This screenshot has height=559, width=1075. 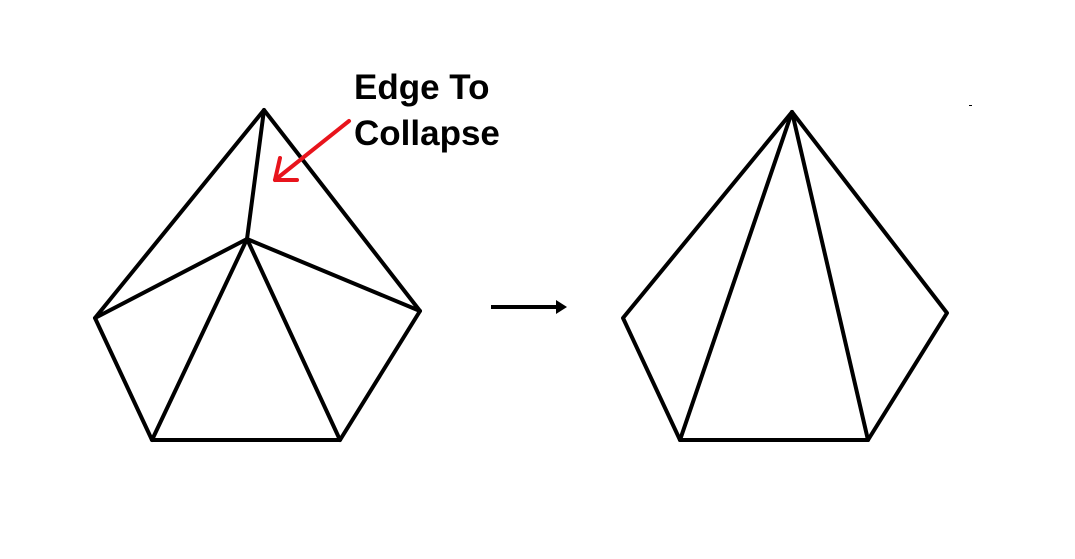 I want to click on right-arrow-icon, so click(x=529, y=307).